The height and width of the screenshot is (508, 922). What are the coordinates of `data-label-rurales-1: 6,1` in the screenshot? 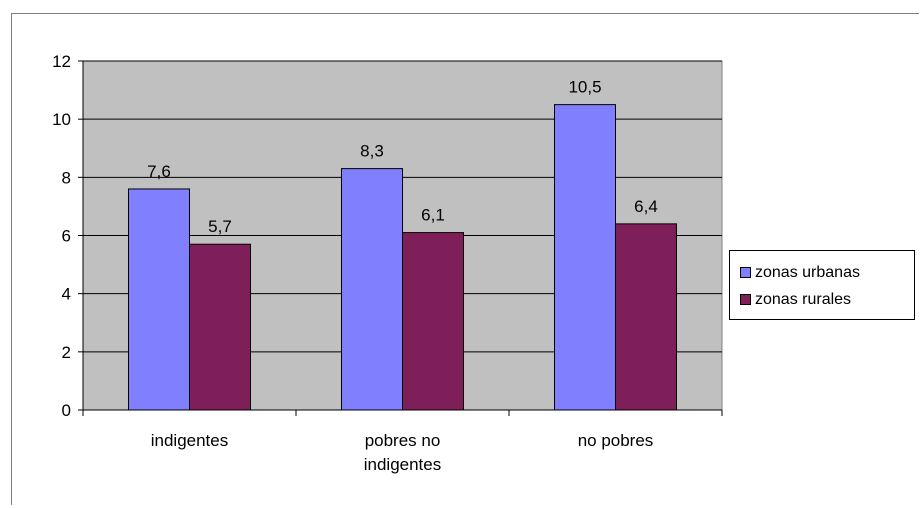 It's located at (433, 215).